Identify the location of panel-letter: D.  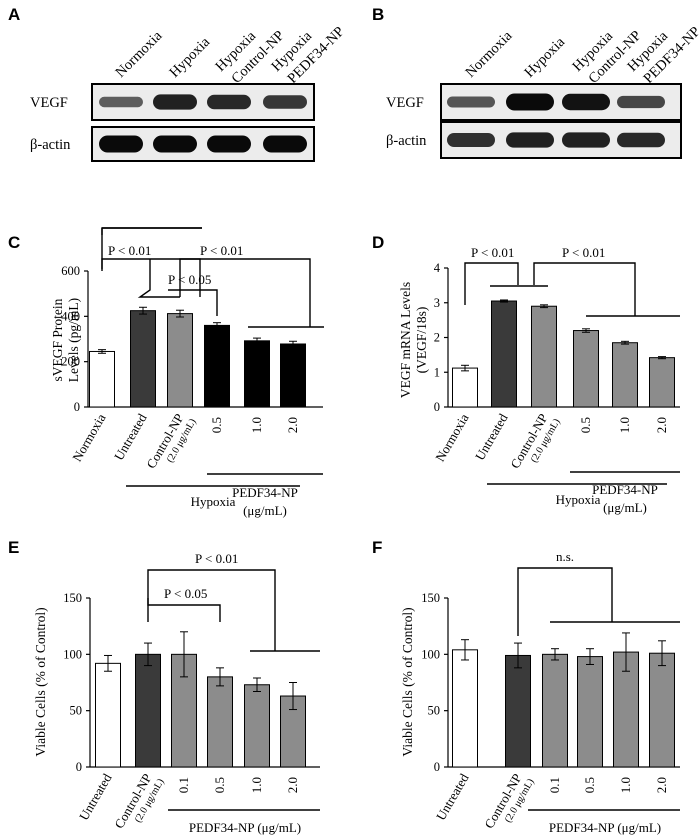
(378, 242).